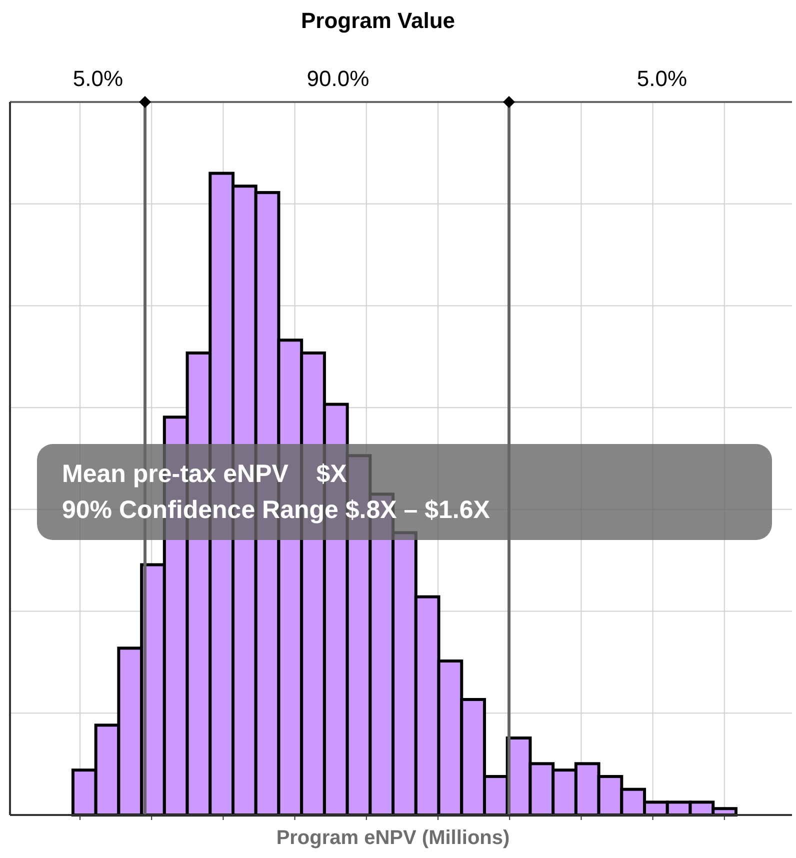 This screenshot has width=796, height=858. Describe the element at coordinates (338, 78) in the screenshot. I see `text: 90.0%` at that location.